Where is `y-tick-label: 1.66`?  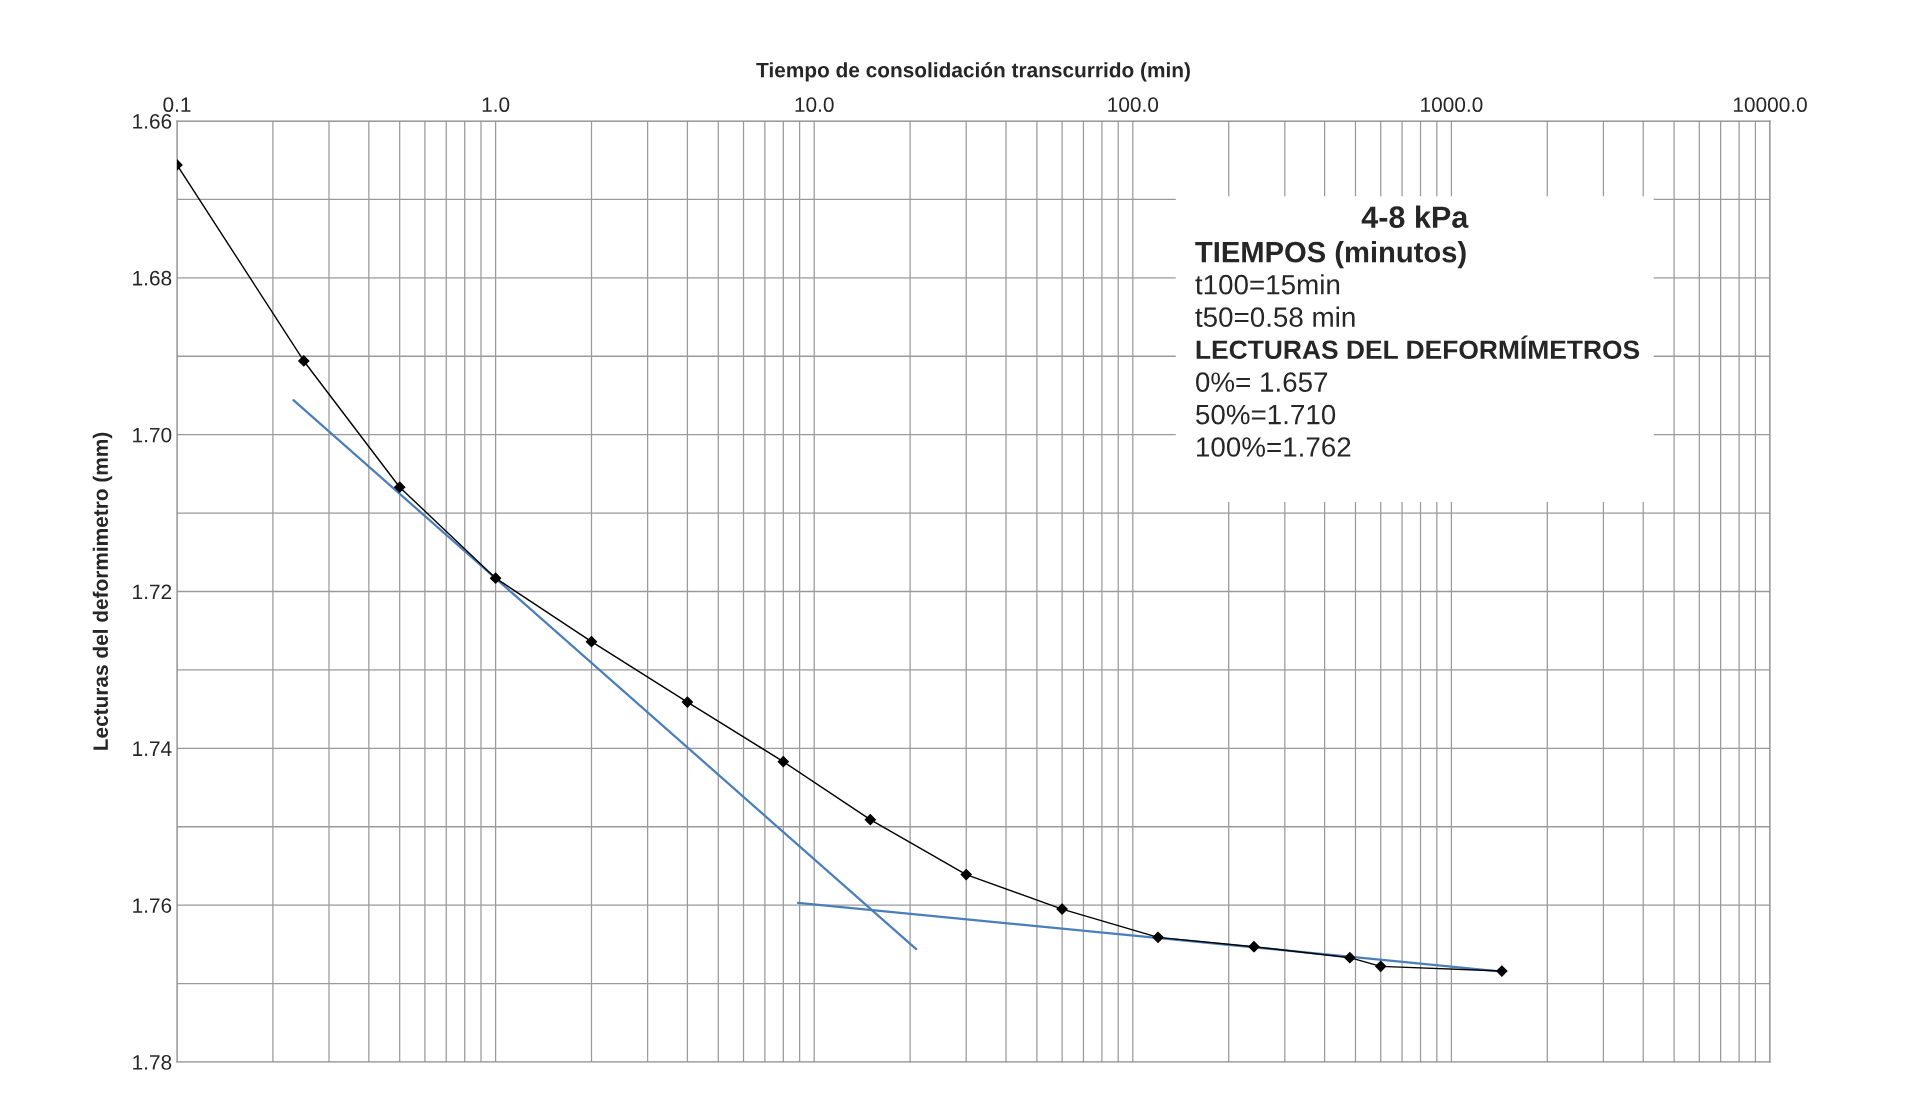 y-tick-label: 1.66 is located at coordinates (152, 121).